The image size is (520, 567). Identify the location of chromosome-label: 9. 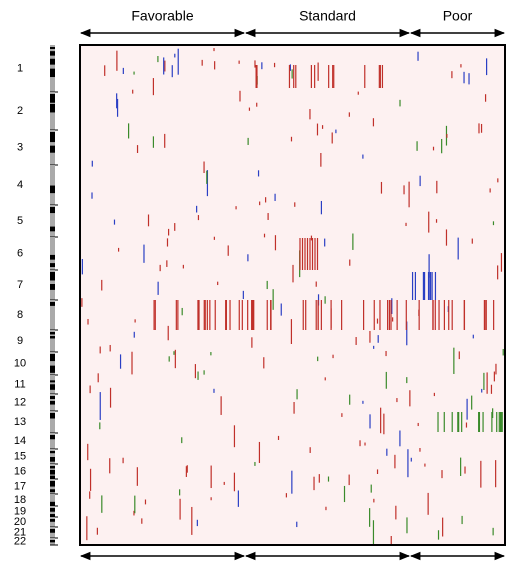
(20, 341).